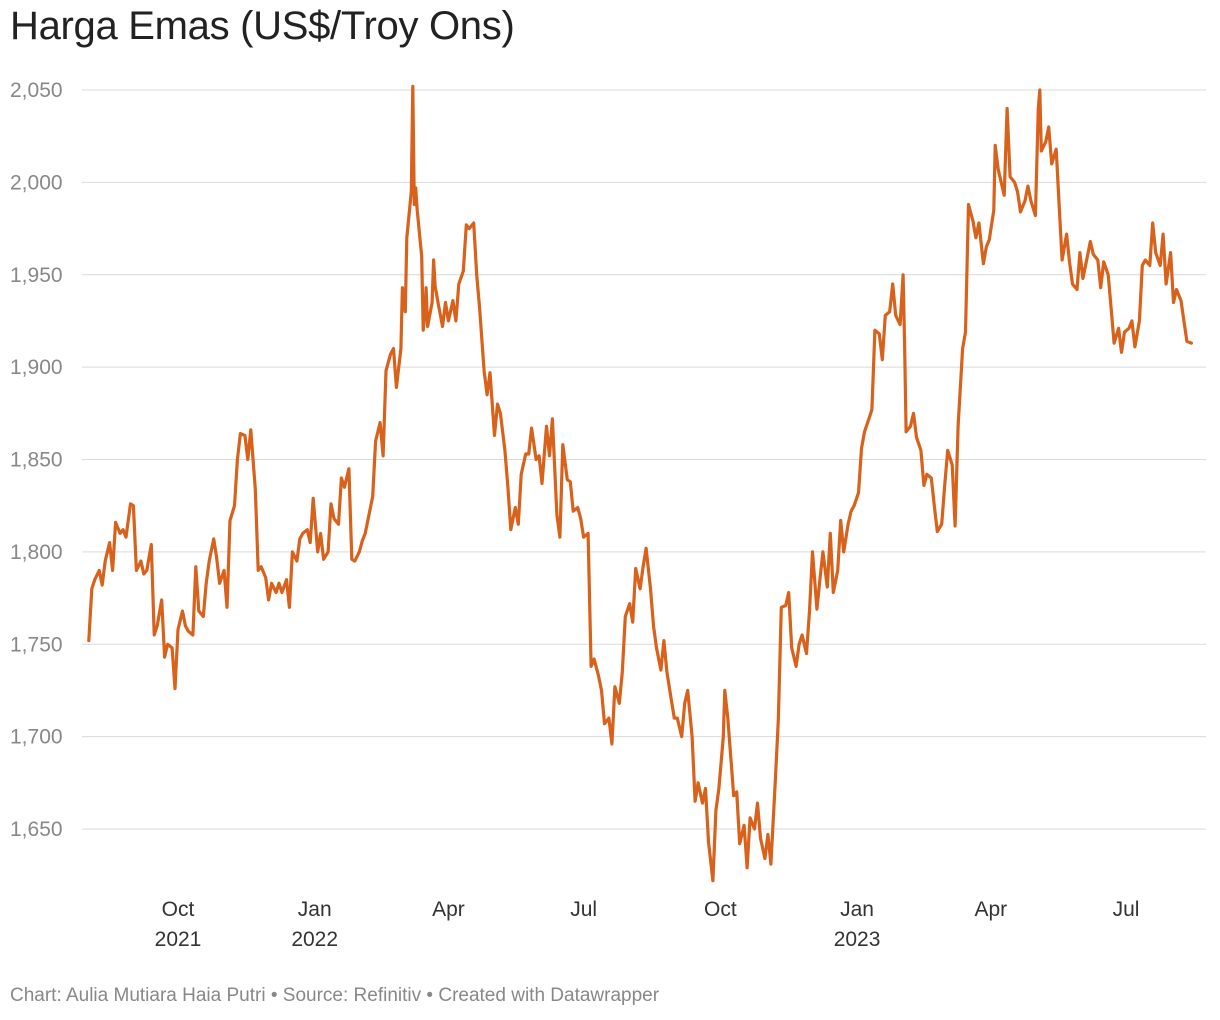 Image resolution: width=1220 pixels, height=1020 pixels. Describe the element at coordinates (430, 995) in the screenshot. I see `footer-sep-2: •` at that location.